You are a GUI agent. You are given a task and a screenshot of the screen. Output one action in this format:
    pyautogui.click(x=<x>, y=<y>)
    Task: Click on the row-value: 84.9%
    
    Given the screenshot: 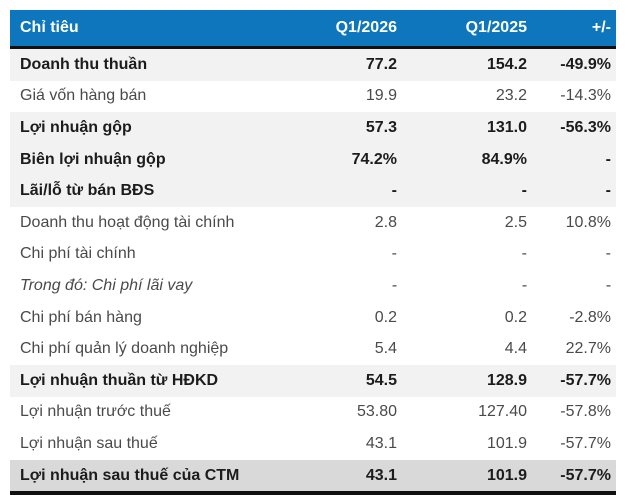 What is the action you would take?
    pyautogui.click(x=467, y=159)
    